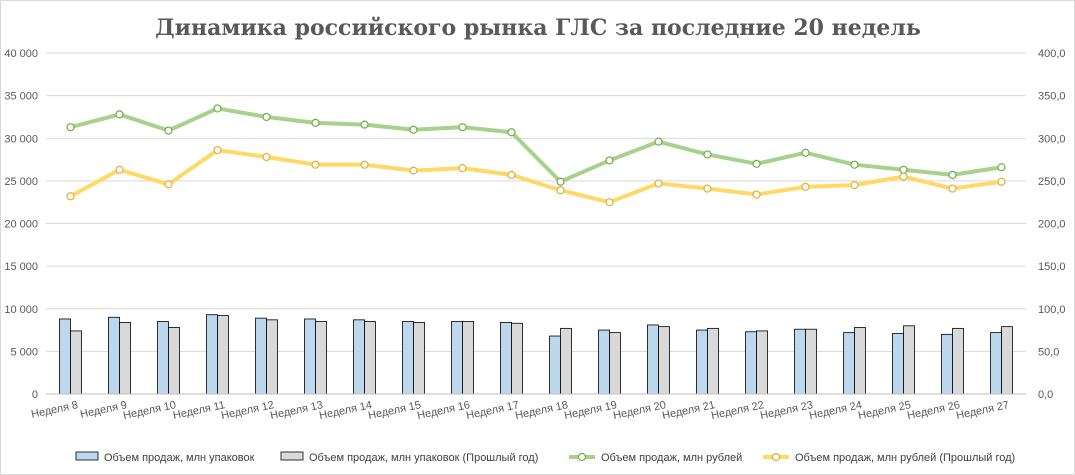  Describe the element at coordinates (247, 410) in the screenshot. I see `x-axis-tick-label: Неделя 12` at that location.